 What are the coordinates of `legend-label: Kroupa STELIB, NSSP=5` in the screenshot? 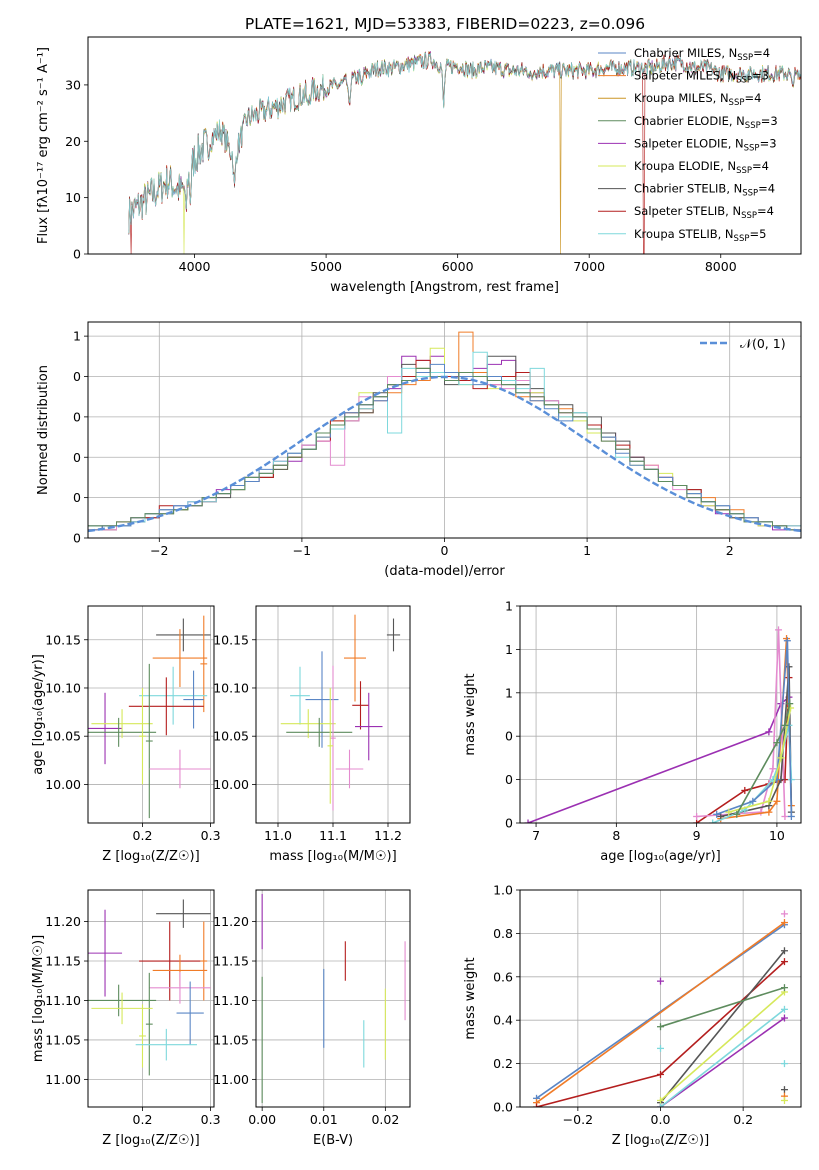 It's located at (700, 235).